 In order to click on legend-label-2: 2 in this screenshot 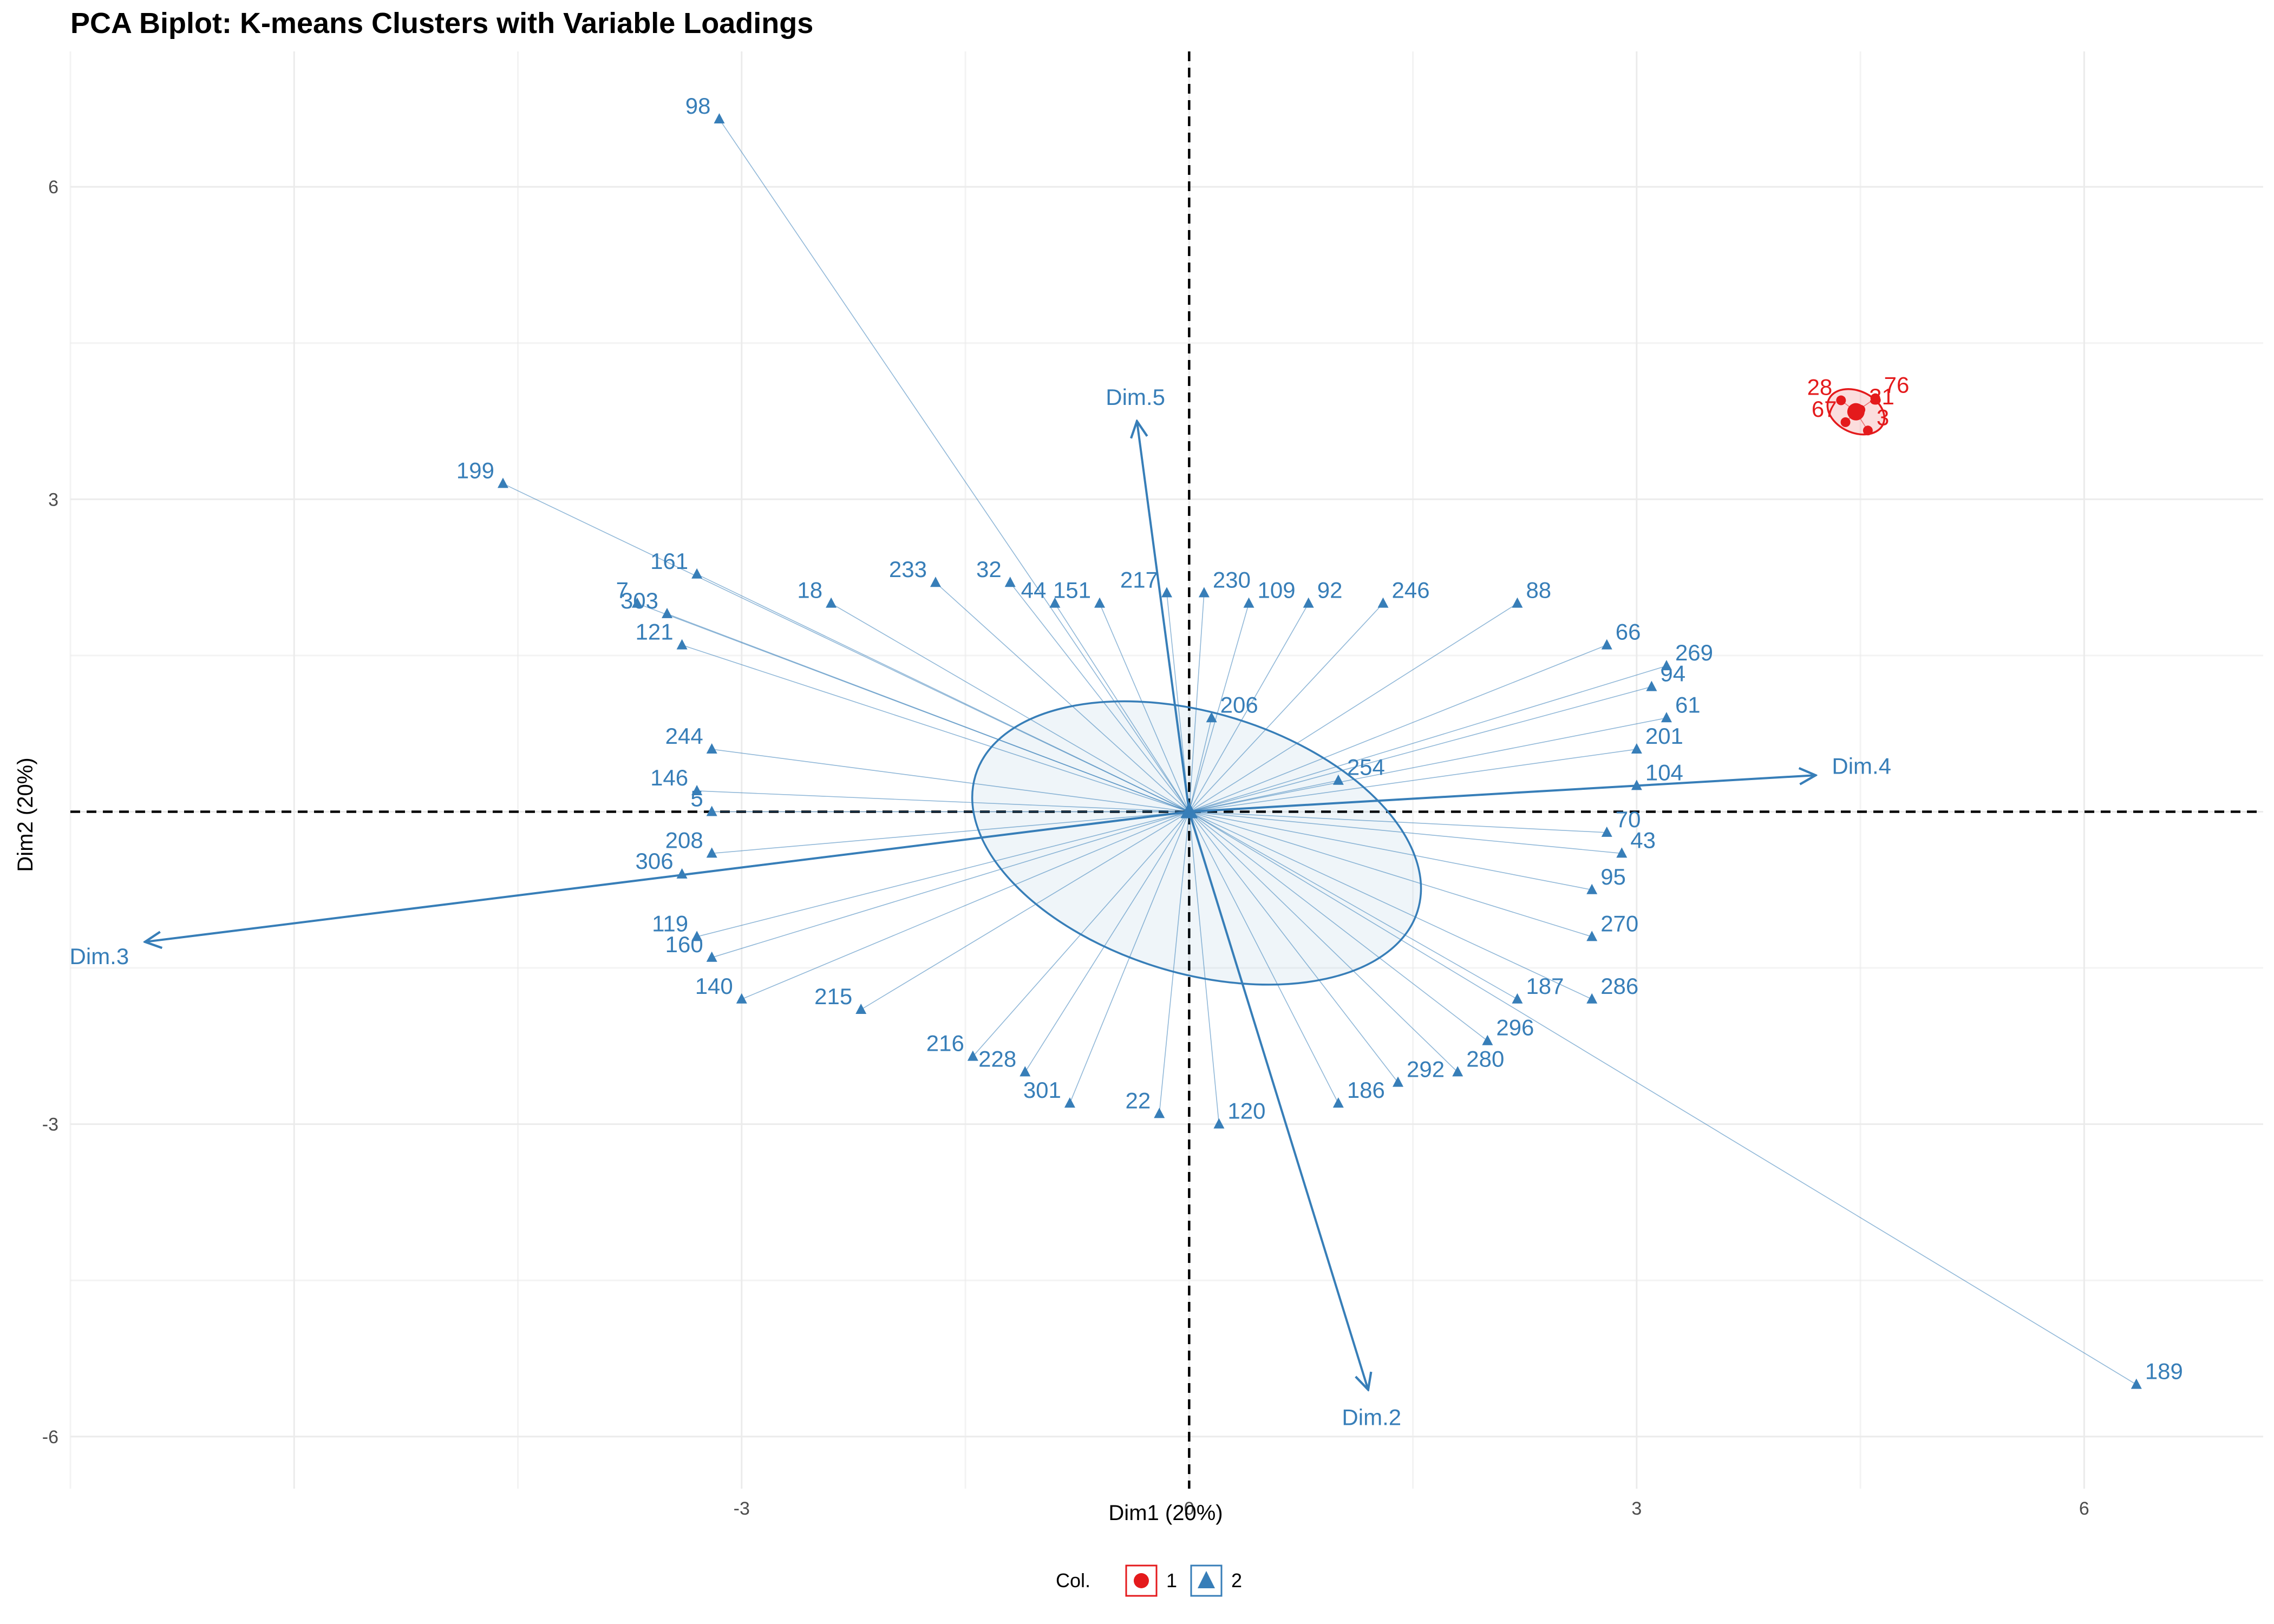, I will do `click(1237, 1580)`.